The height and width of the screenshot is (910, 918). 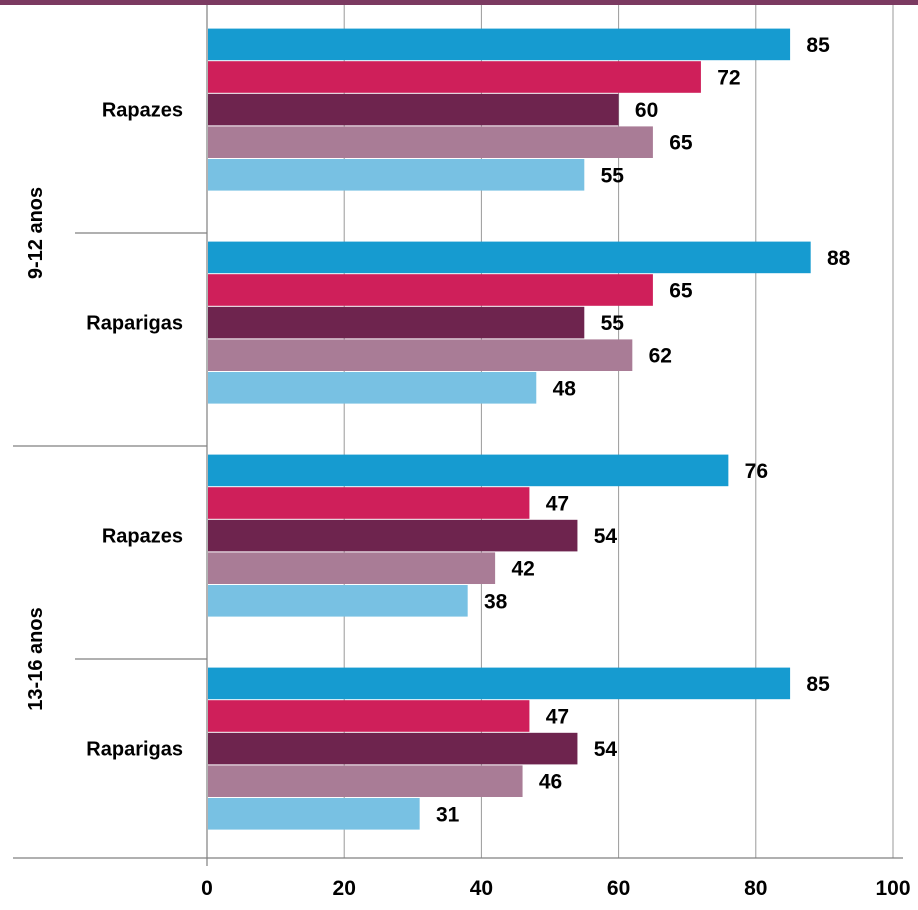 What do you see at coordinates (755, 888) in the screenshot?
I see `x-tick-label: 80` at bounding box center [755, 888].